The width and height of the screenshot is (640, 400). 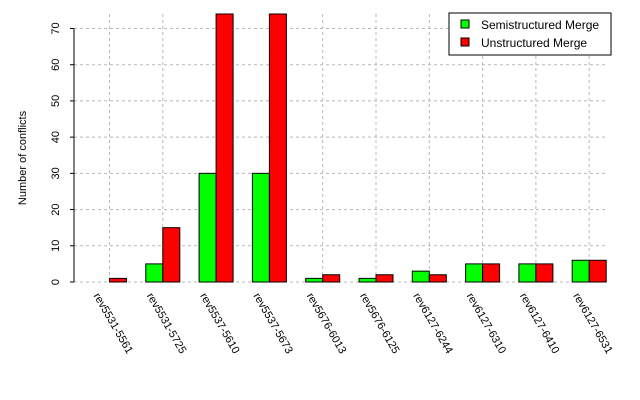 What do you see at coordinates (56, 282) in the screenshot?
I see `y-tick-label: 0` at bounding box center [56, 282].